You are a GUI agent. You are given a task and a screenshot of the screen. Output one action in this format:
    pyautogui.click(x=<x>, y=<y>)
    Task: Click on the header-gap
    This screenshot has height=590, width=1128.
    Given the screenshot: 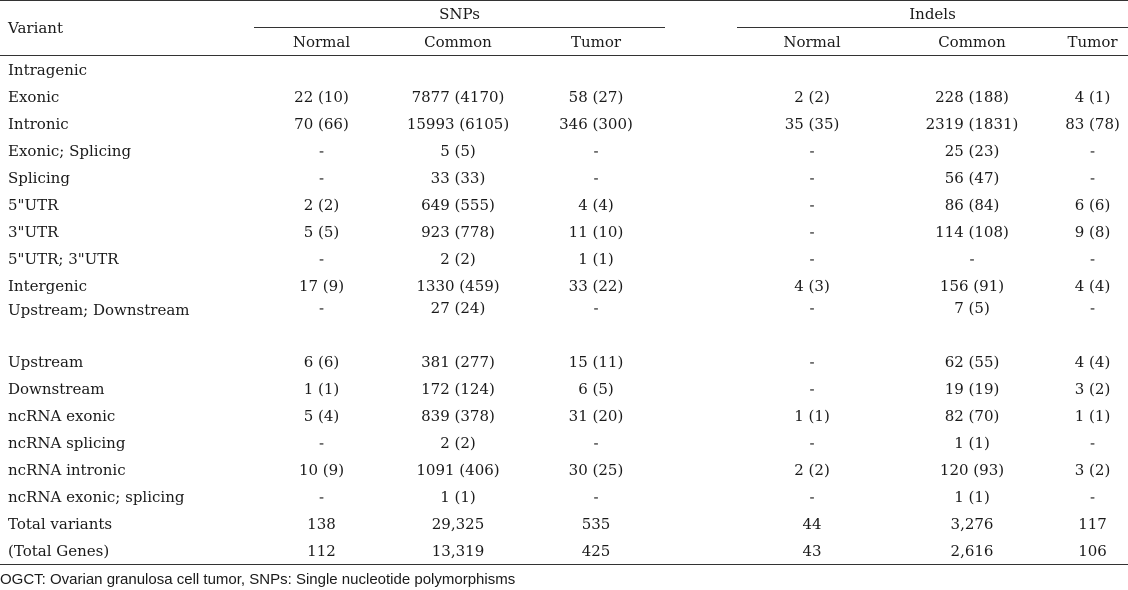 What is the action you would take?
    pyautogui.click(x=701, y=14)
    